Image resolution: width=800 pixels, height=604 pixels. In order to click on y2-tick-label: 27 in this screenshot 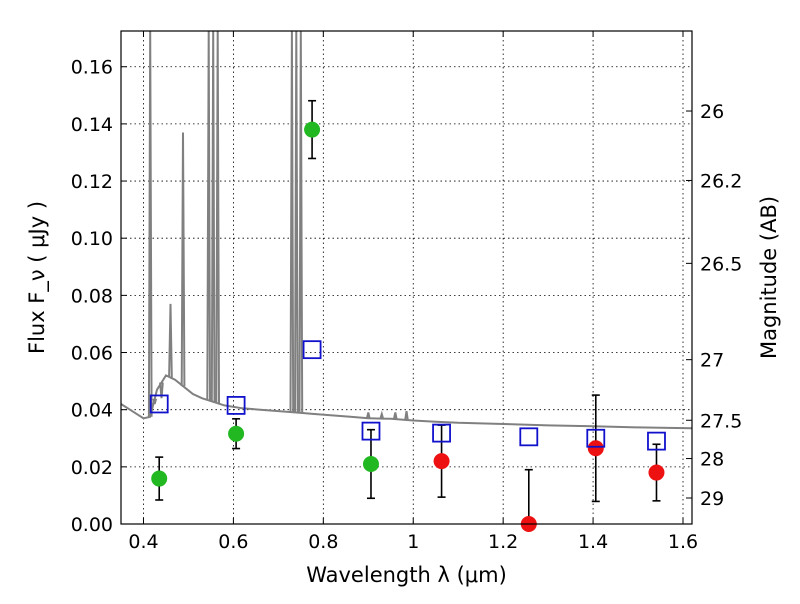, I will do `click(712, 361)`.